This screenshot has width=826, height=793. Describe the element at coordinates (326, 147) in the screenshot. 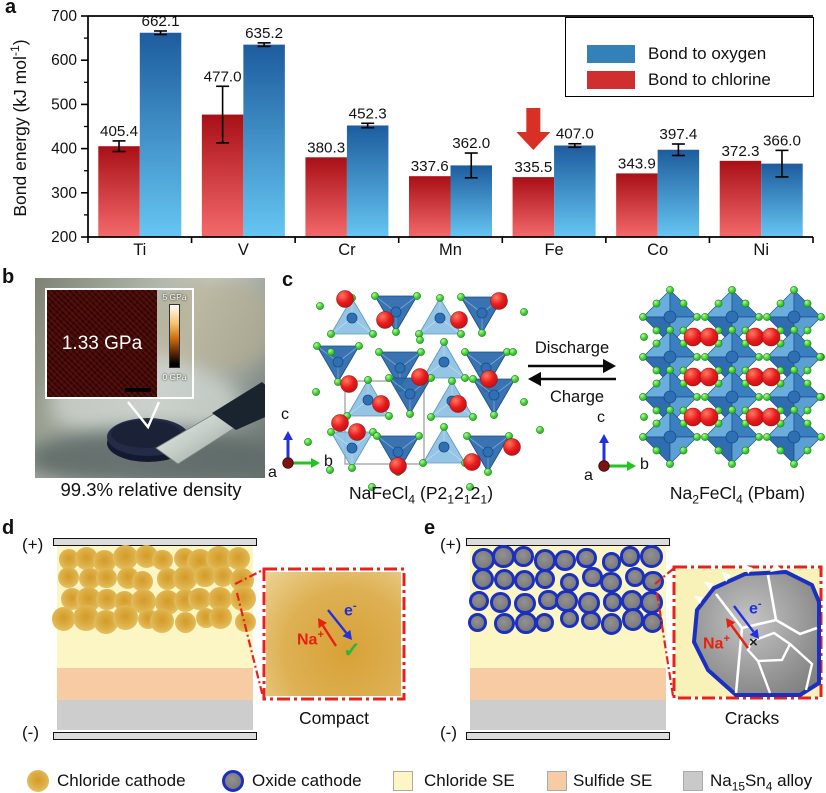

I see `svg-text: 380.3` at that location.